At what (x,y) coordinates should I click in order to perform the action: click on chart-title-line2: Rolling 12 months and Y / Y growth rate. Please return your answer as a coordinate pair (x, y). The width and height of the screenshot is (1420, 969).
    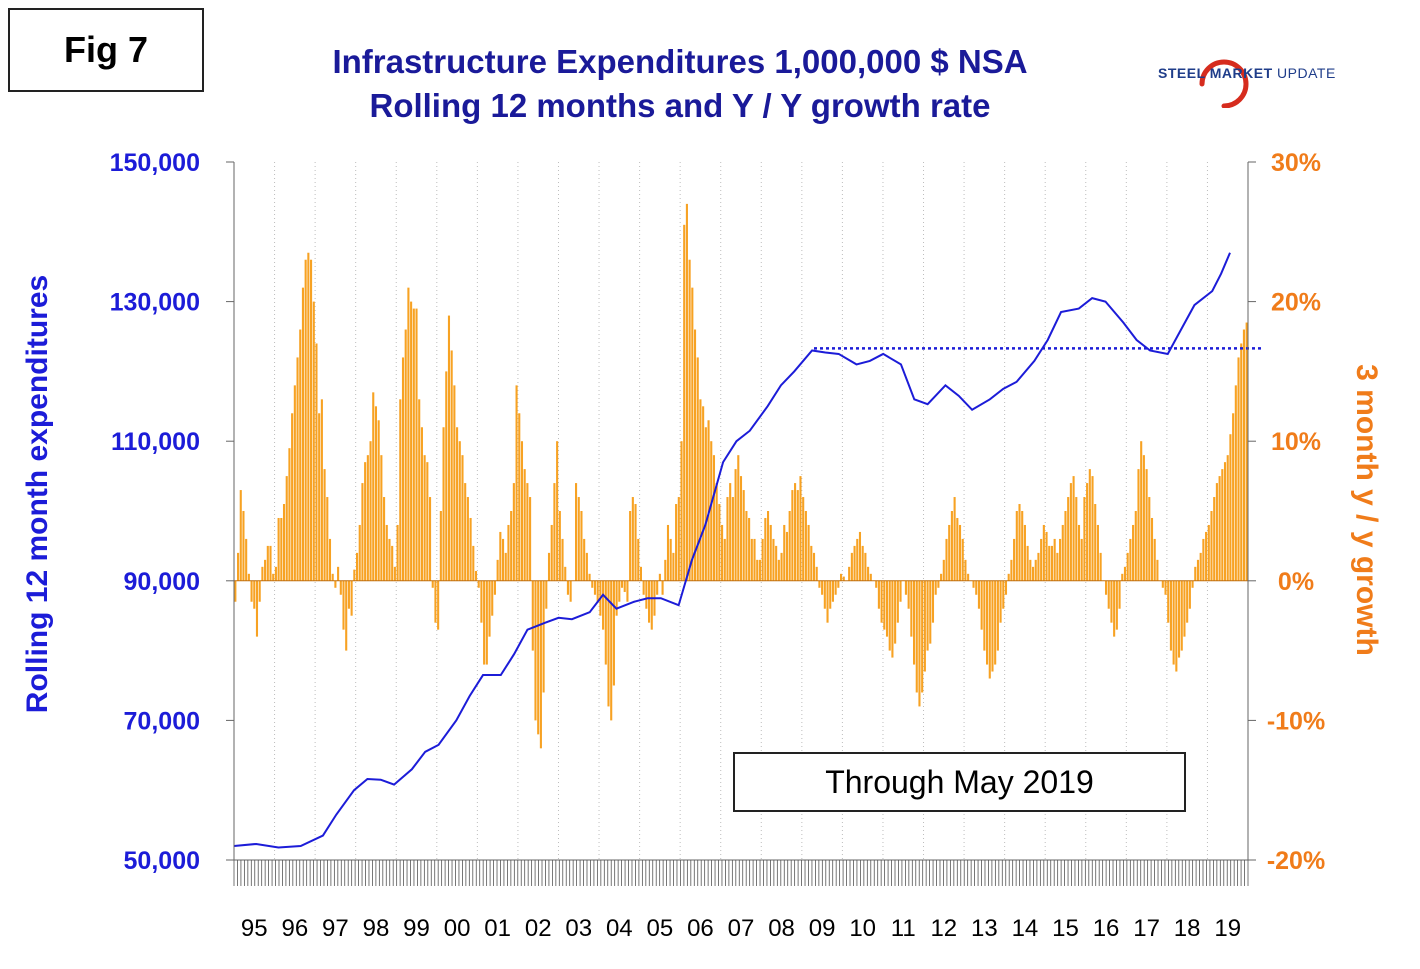
    Looking at the image, I should click on (680, 105).